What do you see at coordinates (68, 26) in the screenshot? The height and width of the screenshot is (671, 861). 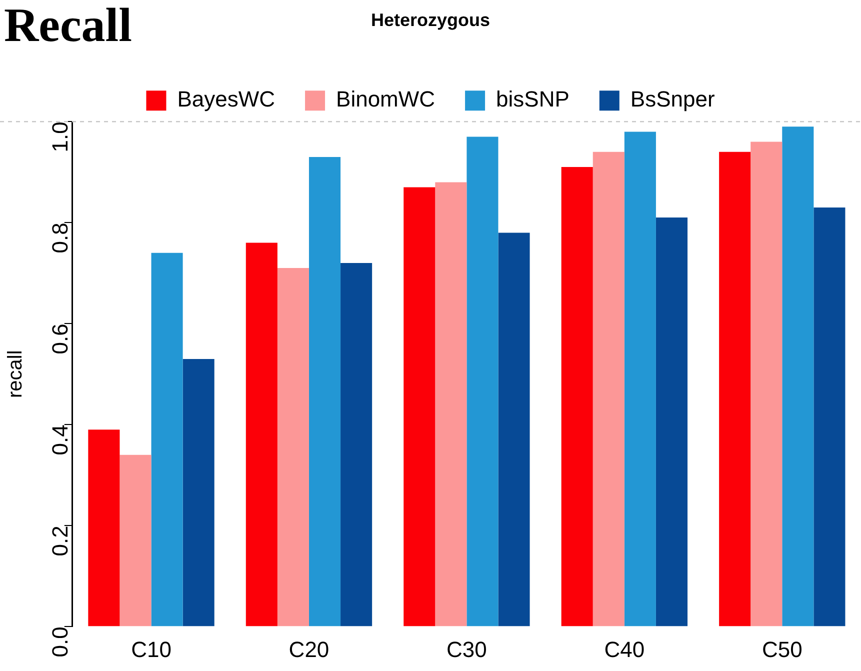 I see `text: Recall` at bounding box center [68, 26].